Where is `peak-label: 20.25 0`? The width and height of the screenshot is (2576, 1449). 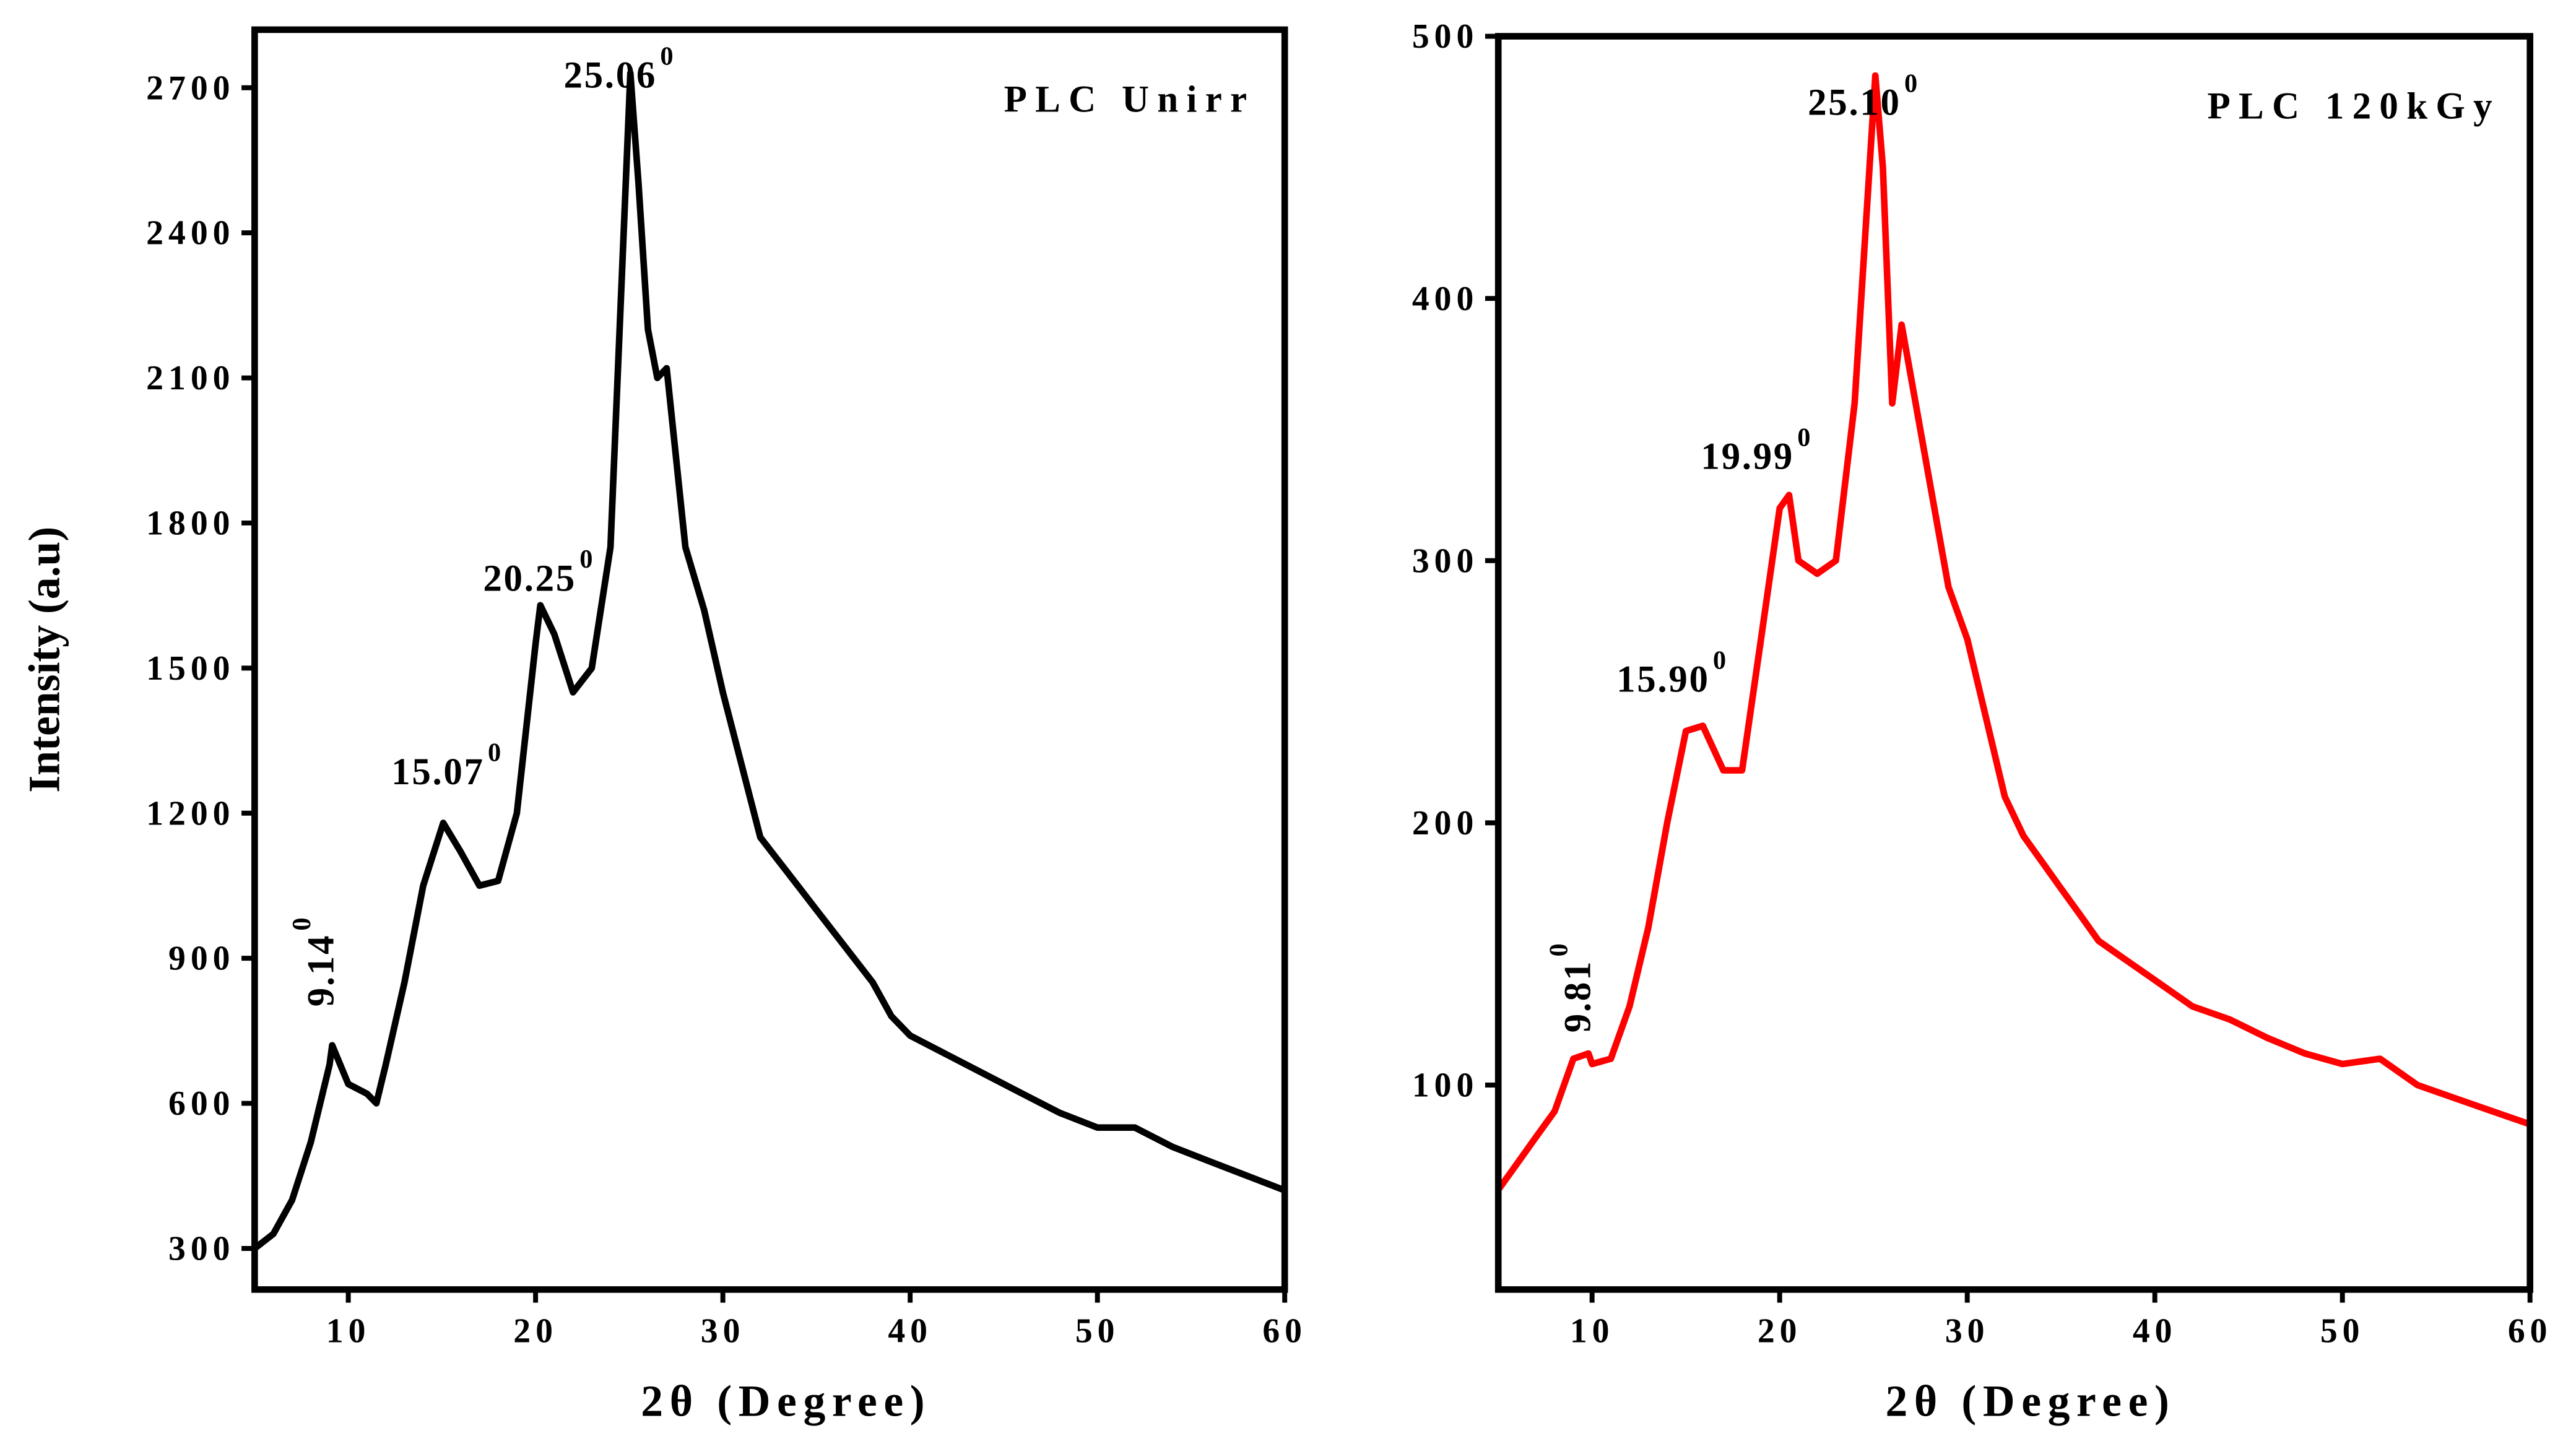
peak-label: 20.25 0 is located at coordinates (538, 572).